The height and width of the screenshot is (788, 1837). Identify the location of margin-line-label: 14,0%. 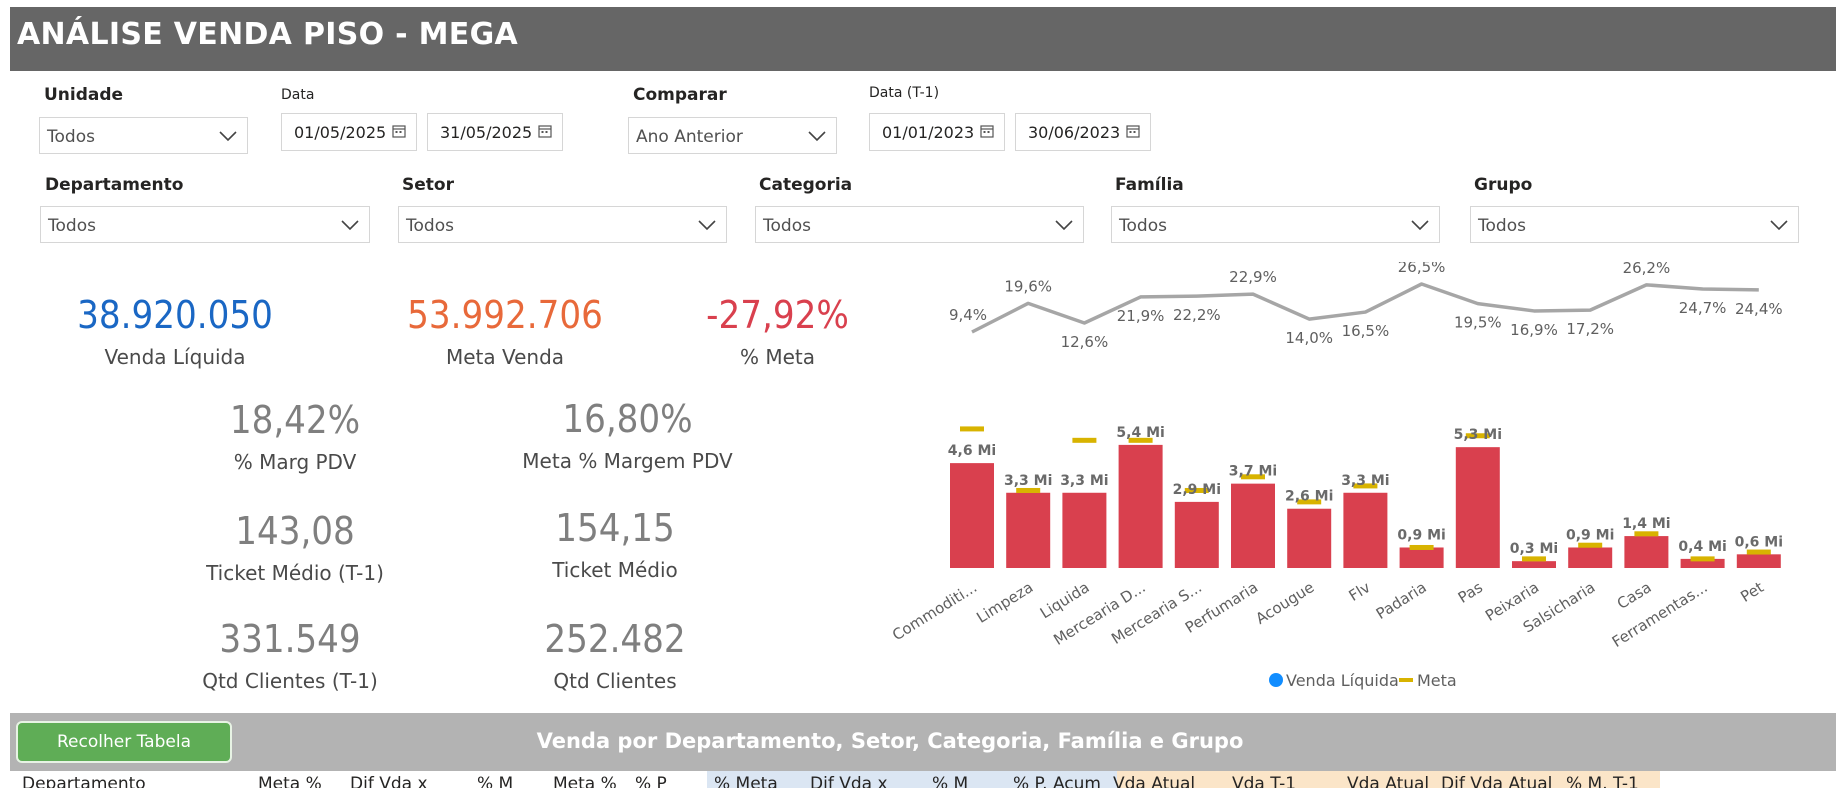
(1309, 338).